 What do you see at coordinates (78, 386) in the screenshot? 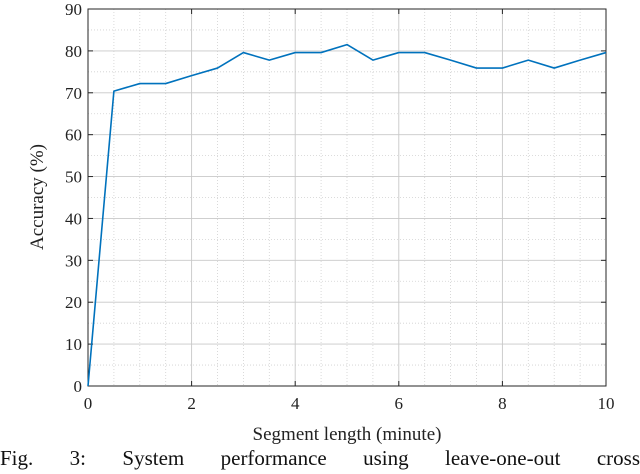
I see `y-tick-label: 0` at bounding box center [78, 386].